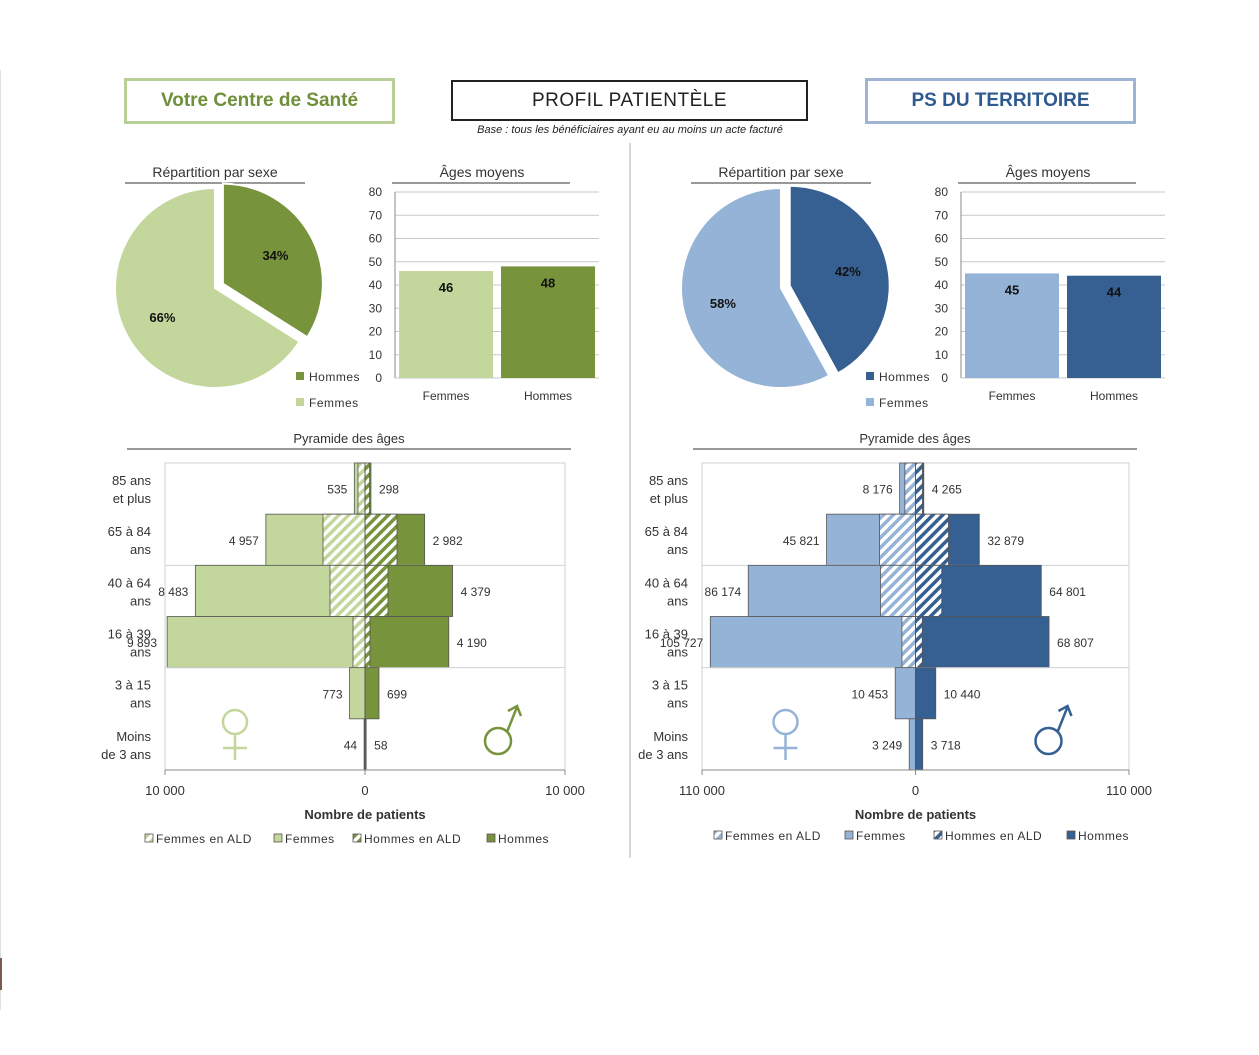 The width and height of the screenshot is (1259, 1055). I want to click on right-pie-legend-swatch-femmes, so click(870, 402).